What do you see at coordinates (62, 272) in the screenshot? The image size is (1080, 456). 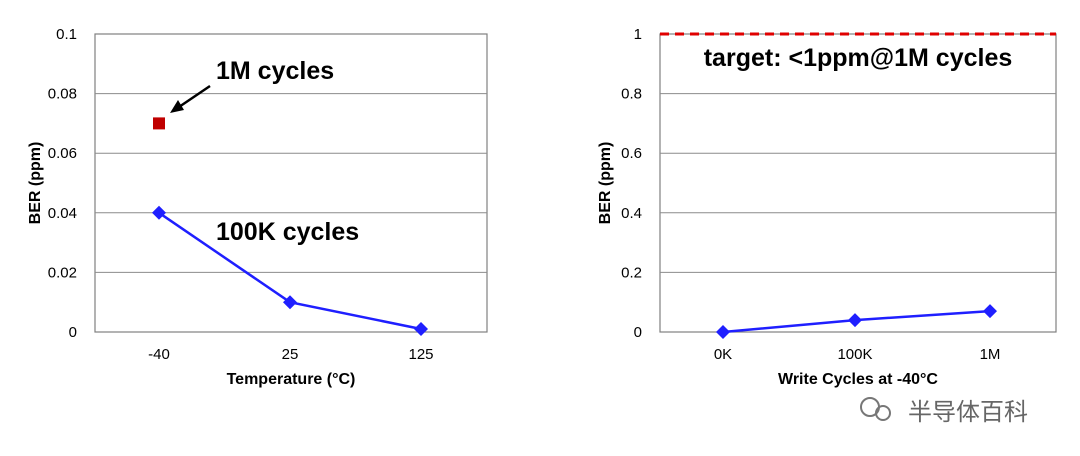 I see `chart1-y-tick-label: 0.02` at bounding box center [62, 272].